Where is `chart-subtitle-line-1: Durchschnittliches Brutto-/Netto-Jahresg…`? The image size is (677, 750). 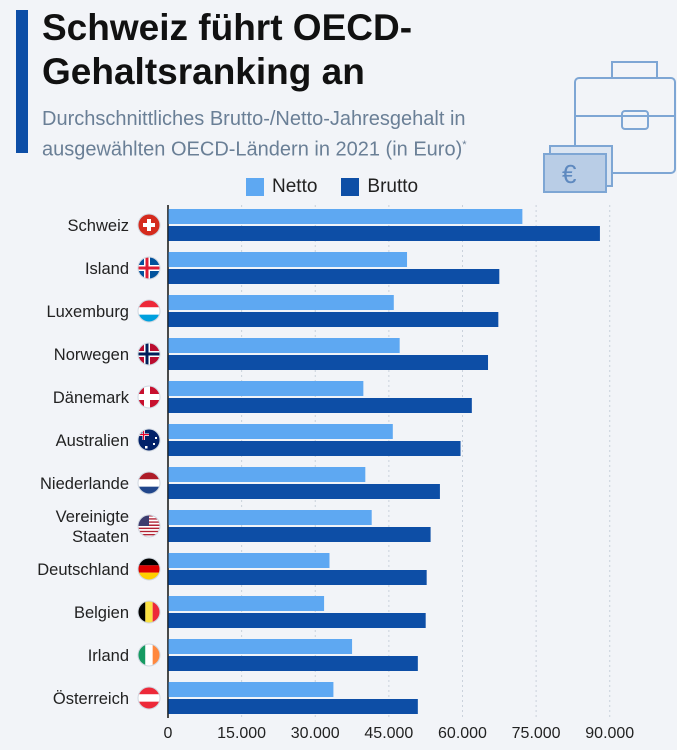
chart-subtitle-line-1: Durchschnittliches Brutto-/Netto-Jahresg… is located at coordinates (254, 119).